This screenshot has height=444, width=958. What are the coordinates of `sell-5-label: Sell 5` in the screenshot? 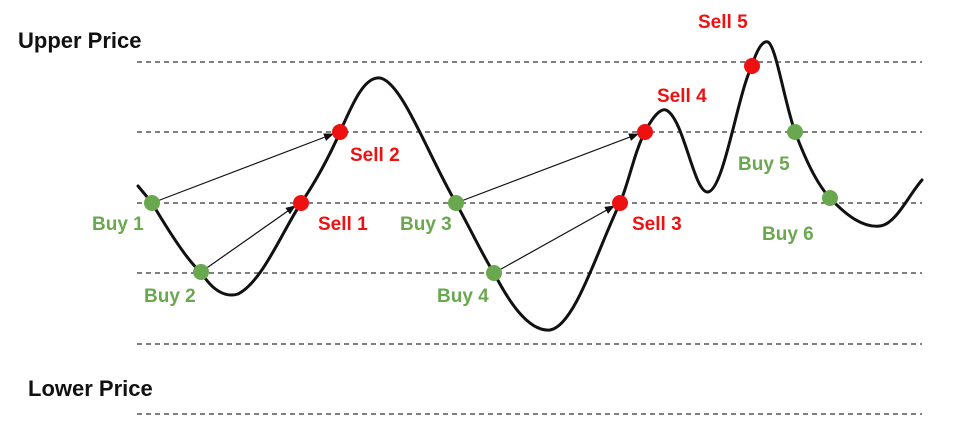 It's located at (723, 22).